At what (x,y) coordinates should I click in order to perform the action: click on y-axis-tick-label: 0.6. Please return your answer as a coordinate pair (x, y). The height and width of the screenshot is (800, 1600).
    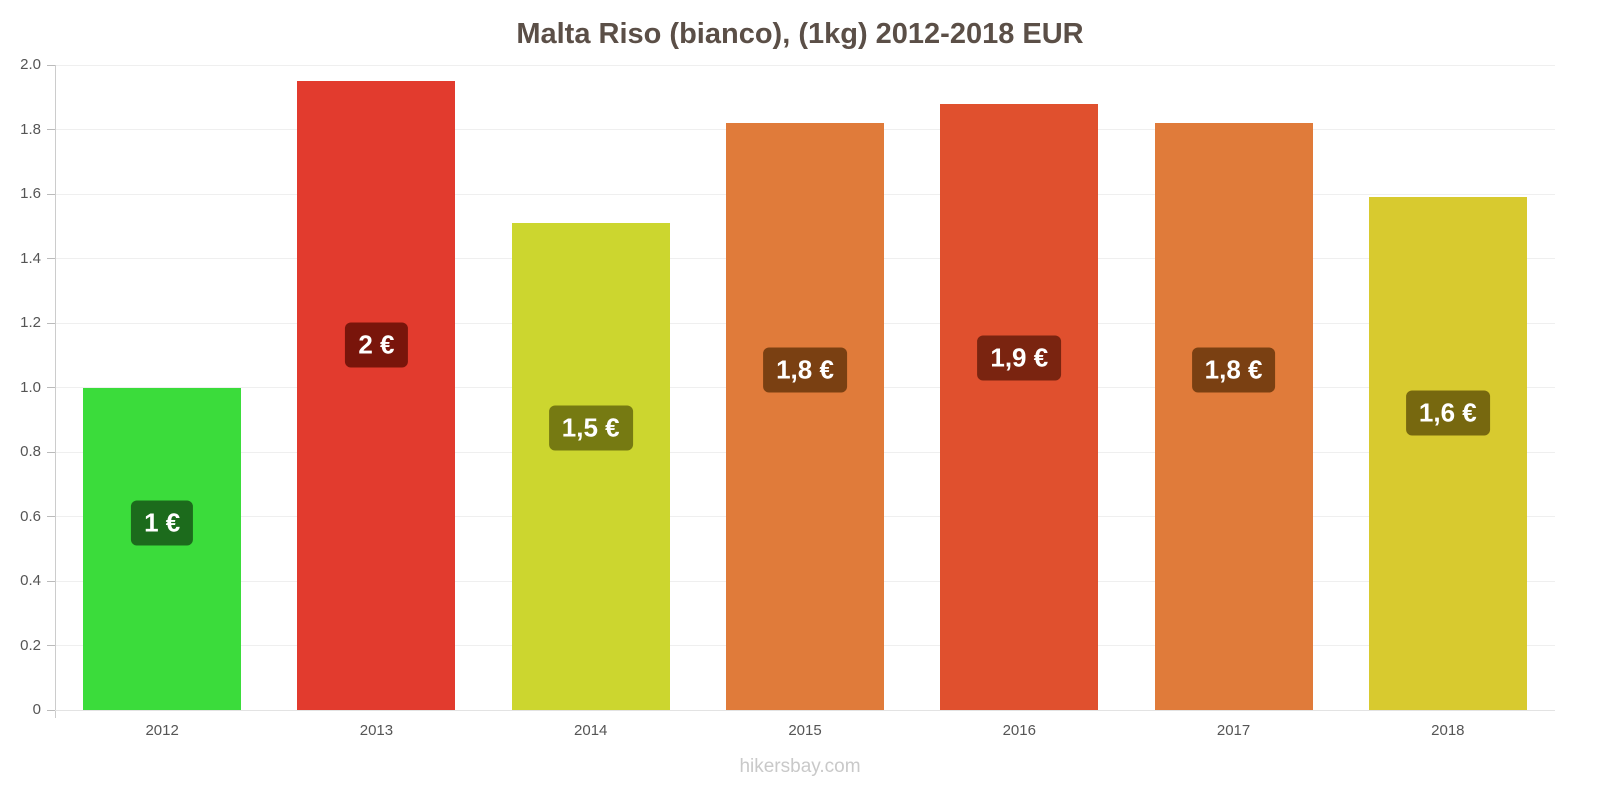
    Looking at the image, I should click on (30, 516).